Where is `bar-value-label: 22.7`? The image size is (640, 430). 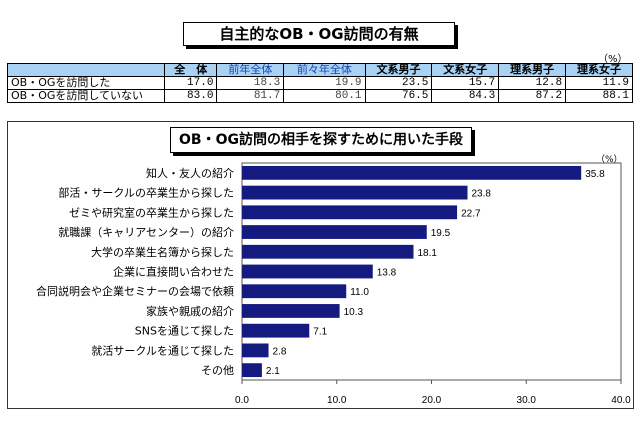
bar-value-label: 22.7 is located at coordinates (471, 213).